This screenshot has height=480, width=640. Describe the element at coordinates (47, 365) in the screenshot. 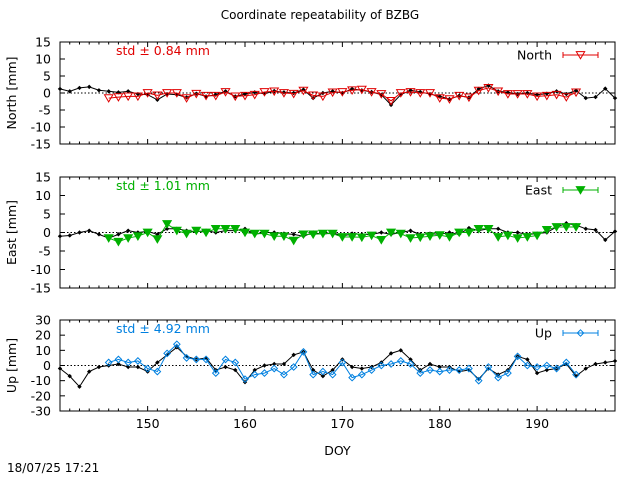

I see `up-ytick-label: 0` at that location.